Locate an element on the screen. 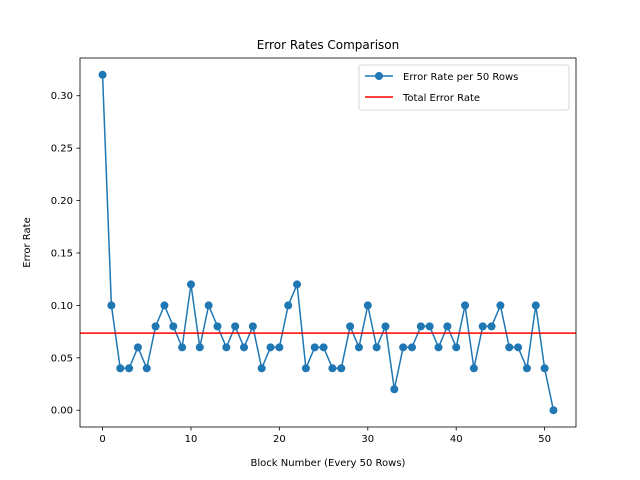 The width and height of the screenshot is (640, 480). x-axis-ticks: 0 10 20 30 40 50 is located at coordinates (325, 436).